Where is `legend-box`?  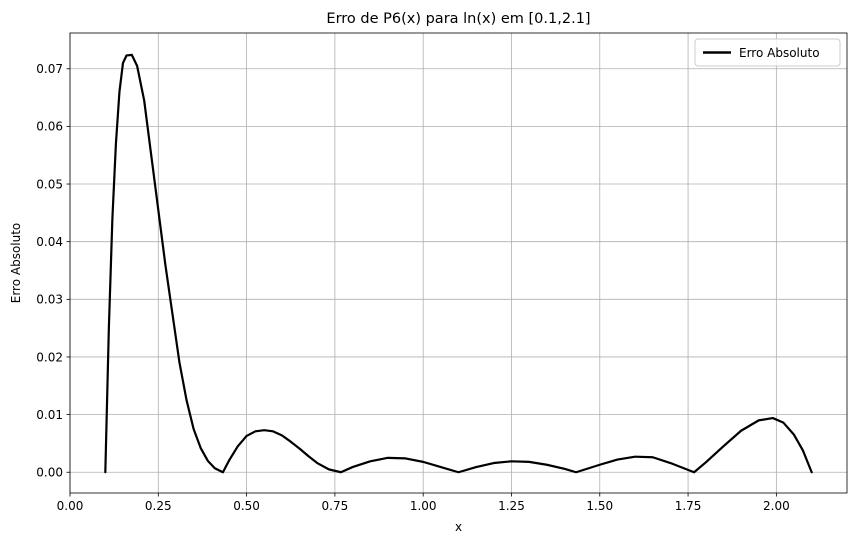 legend-box is located at coordinates (767, 52).